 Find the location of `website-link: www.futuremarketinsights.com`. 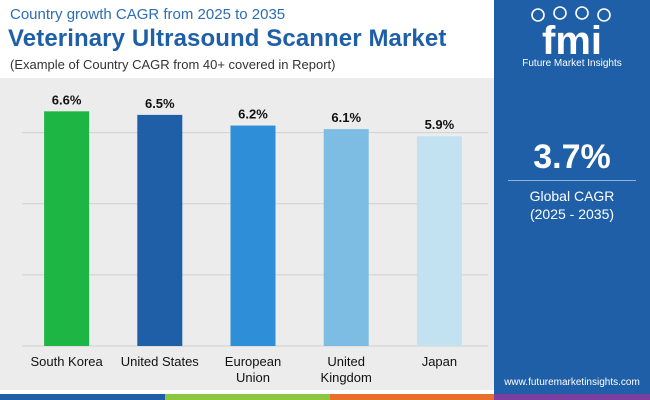

website-link: www.futuremarketinsights.com is located at coordinates (572, 382).